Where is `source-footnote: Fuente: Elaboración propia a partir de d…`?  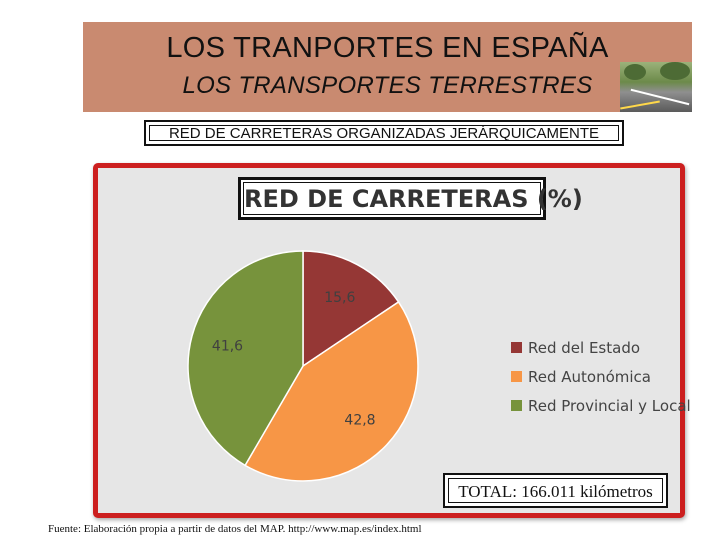 source-footnote: Fuente: Elaboración propia a partir de d… is located at coordinates (235, 529).